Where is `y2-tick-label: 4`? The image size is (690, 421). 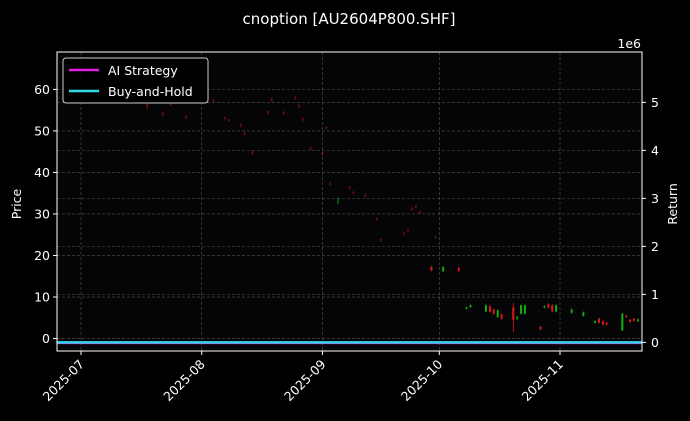
y2-tick-label: 4 is located at coordinates (655, 150).